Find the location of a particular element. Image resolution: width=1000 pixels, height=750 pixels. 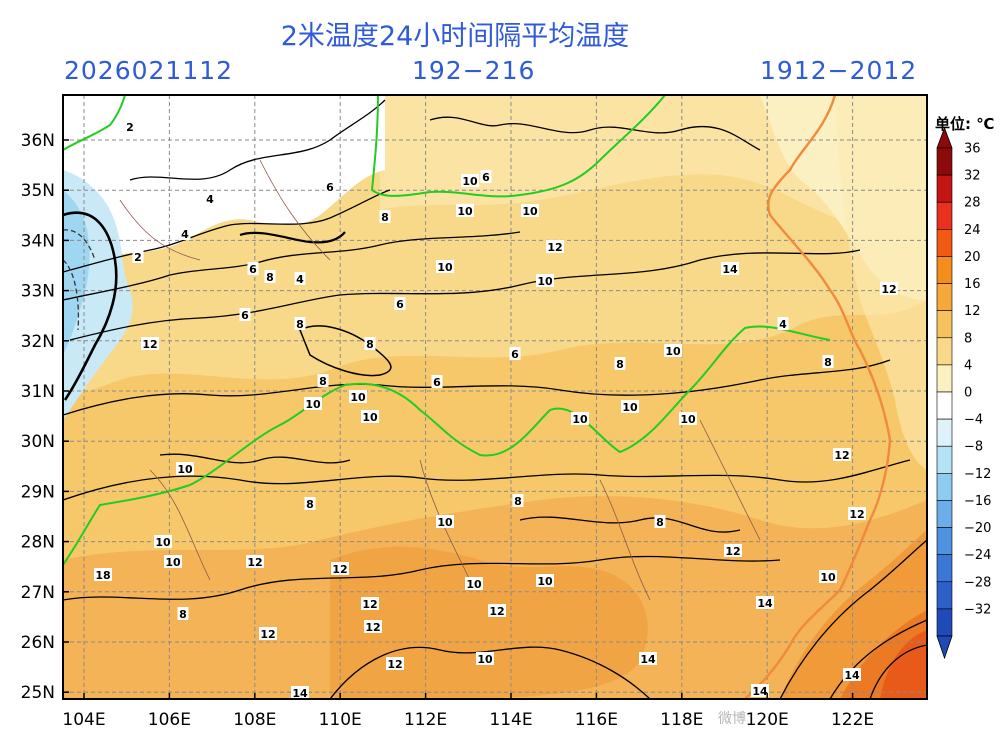

watermark: 微博 is located at coordinates (732, 719).